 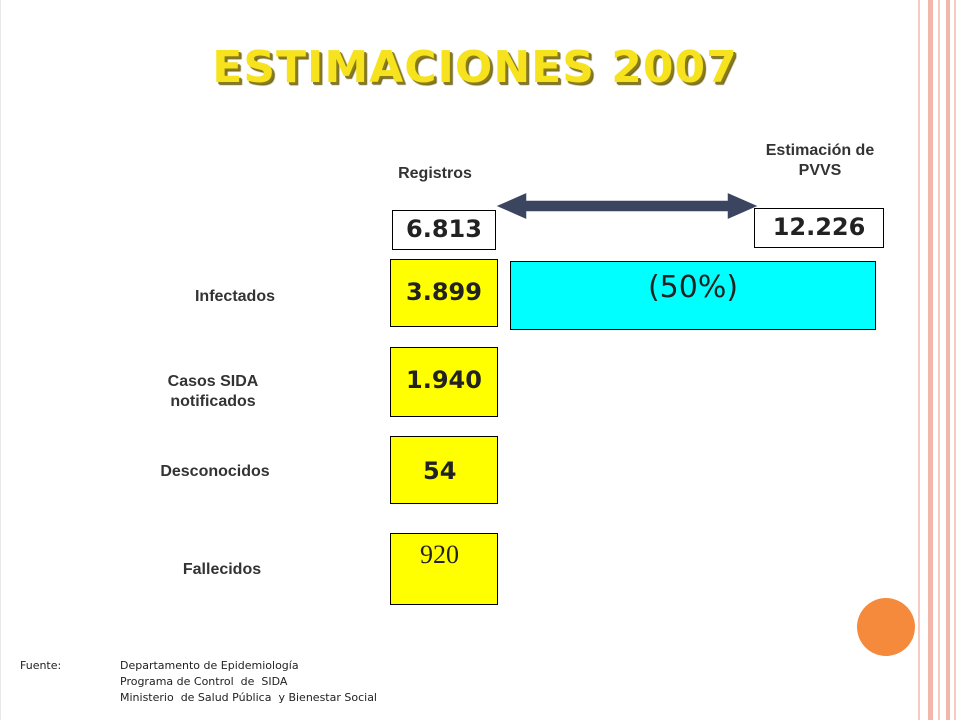 I want to click on row-label-desconocidos: Desconocidos, so click(x=215, y=472).